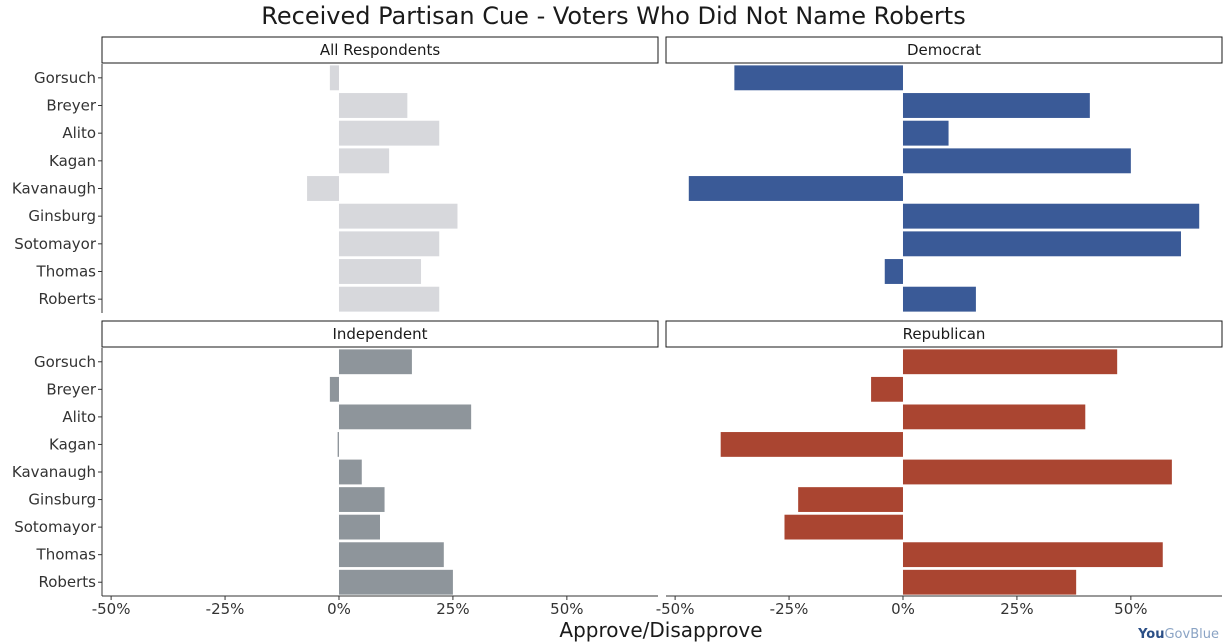  I want to click on bar-republican-sotomayor, so click(843, 527).